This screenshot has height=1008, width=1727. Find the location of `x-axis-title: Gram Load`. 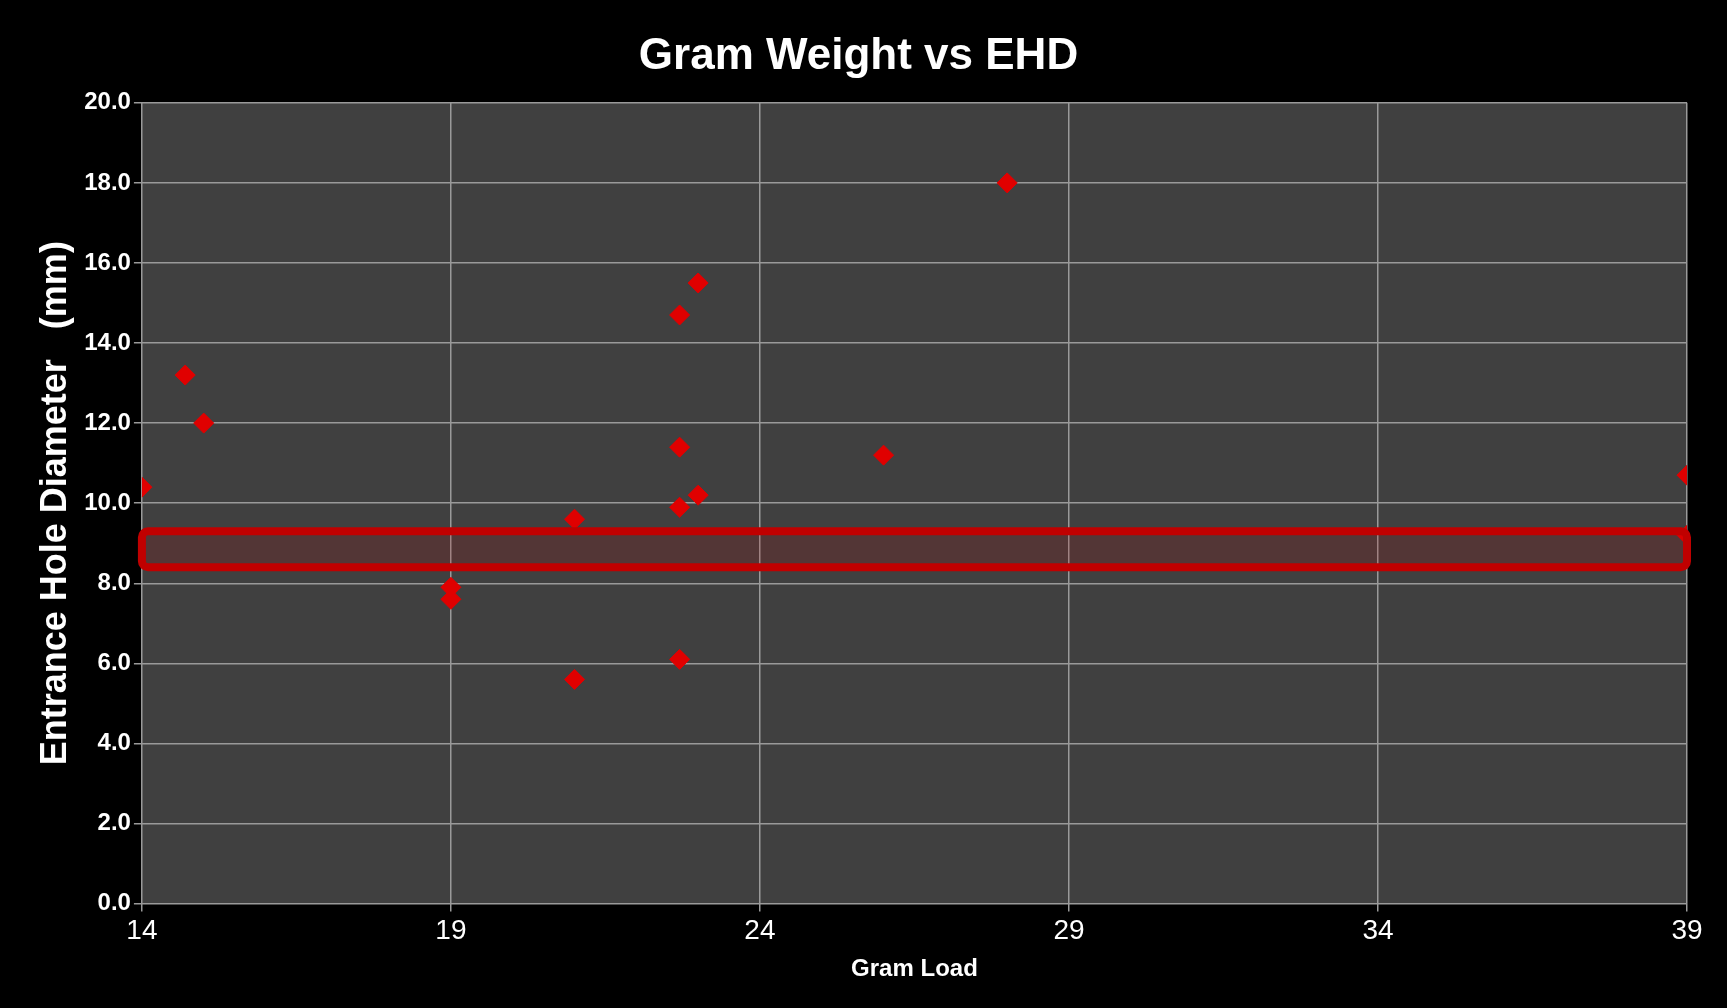

x-axis-title: Gram Load is located at coordinates (914, 968).